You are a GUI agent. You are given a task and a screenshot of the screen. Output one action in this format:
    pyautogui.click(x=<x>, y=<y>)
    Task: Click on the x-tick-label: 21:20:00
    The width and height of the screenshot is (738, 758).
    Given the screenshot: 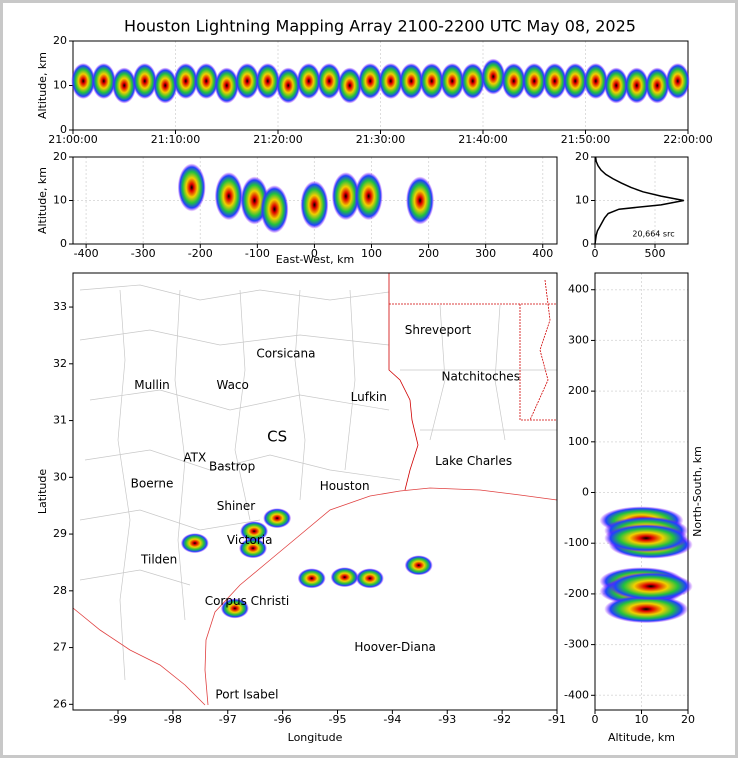 What is the action you would take?
    pyautogui.click(x=277, y=139)
    